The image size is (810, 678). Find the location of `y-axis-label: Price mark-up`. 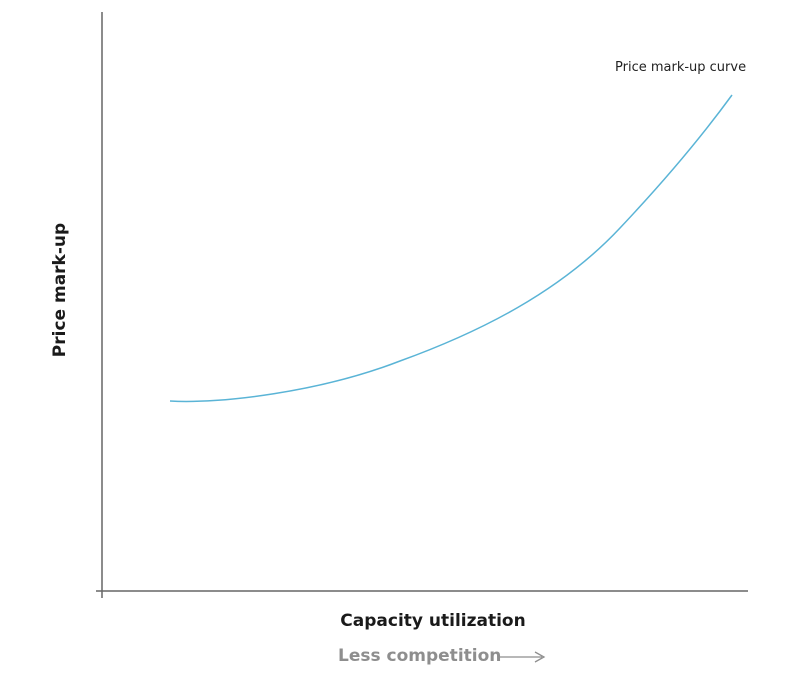

y-axis-label: Price mark-up is located at coordinates (60, 290).